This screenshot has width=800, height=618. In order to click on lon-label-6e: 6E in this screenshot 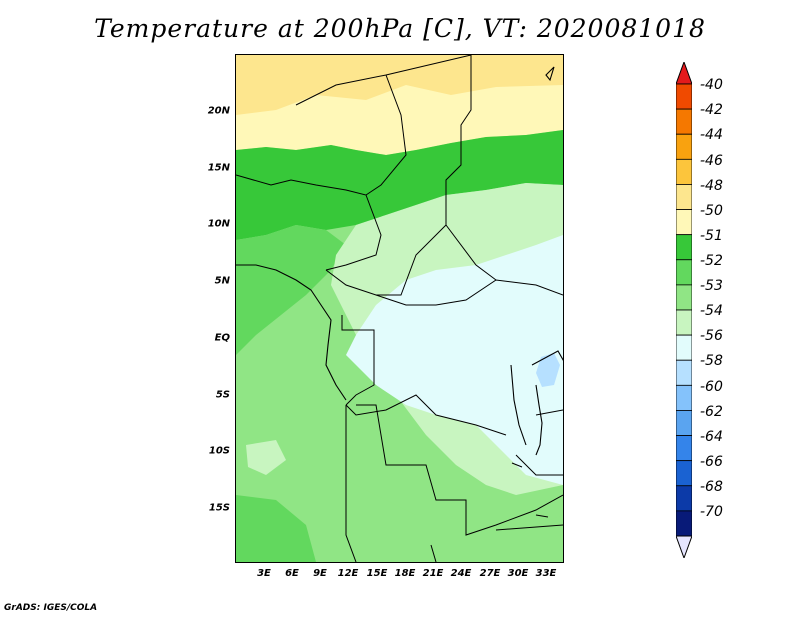, I will do `click(292, 573)`.